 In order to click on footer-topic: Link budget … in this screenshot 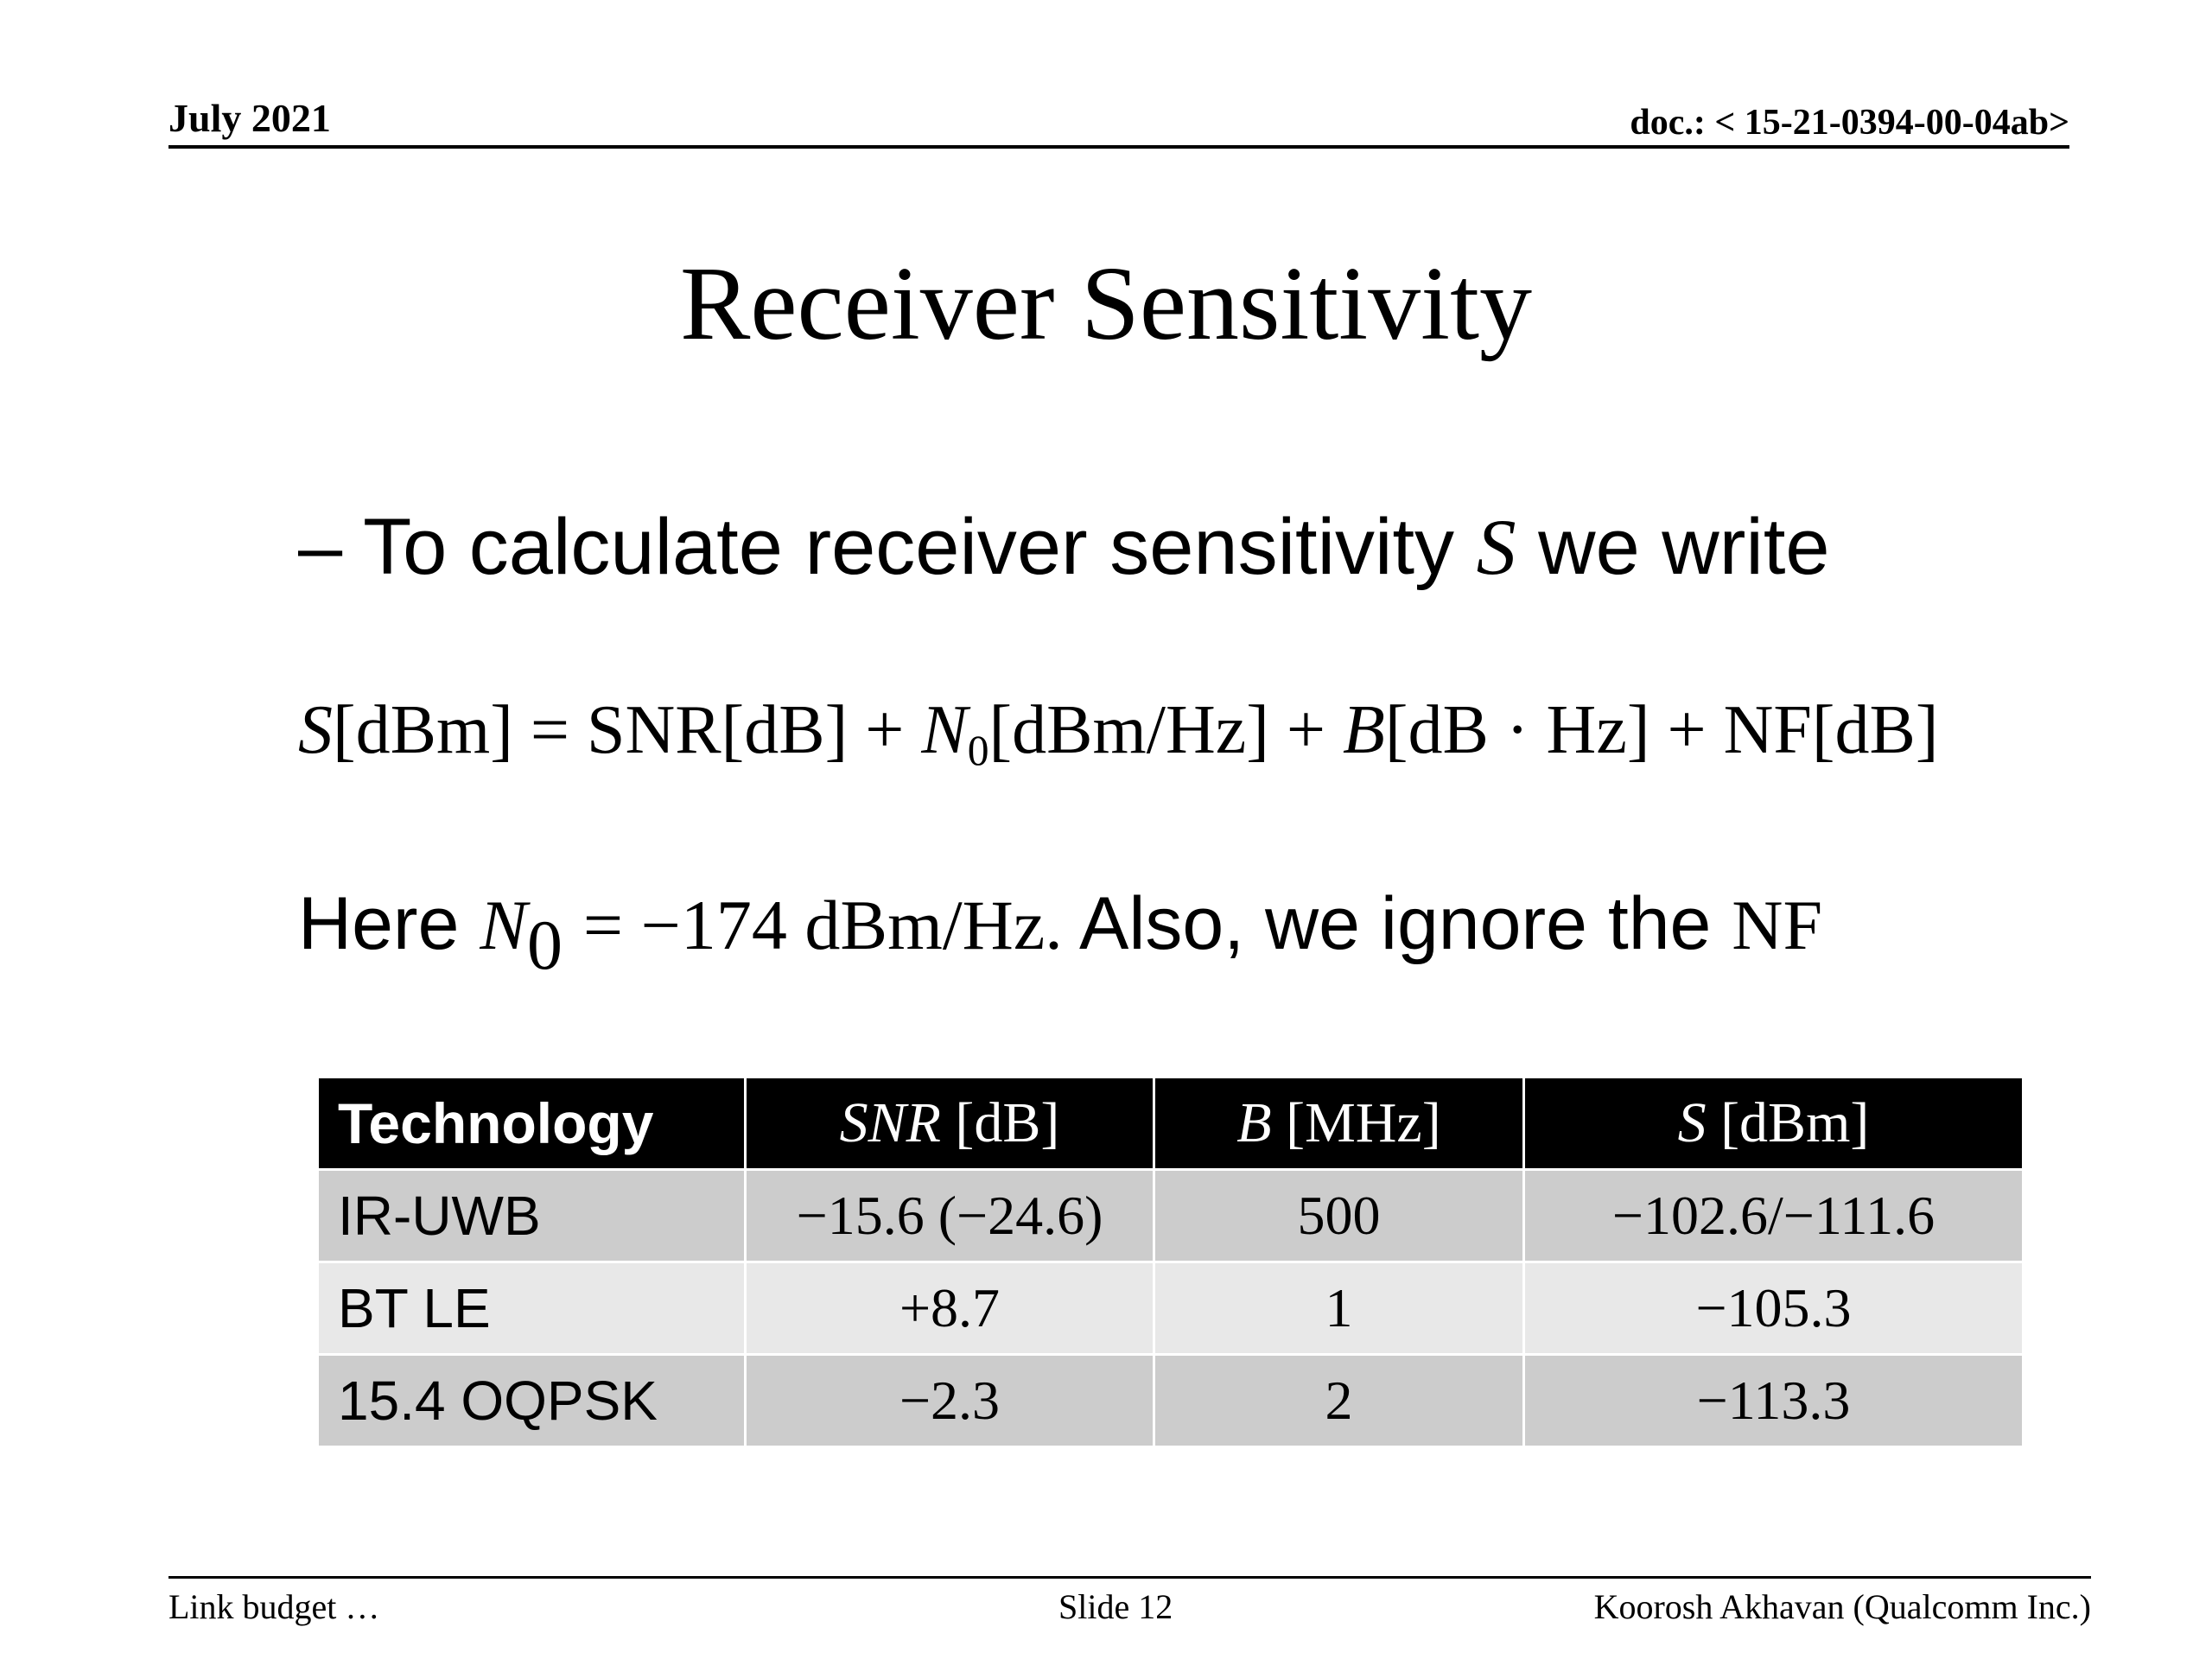, I will do `click(274, 1606)`.